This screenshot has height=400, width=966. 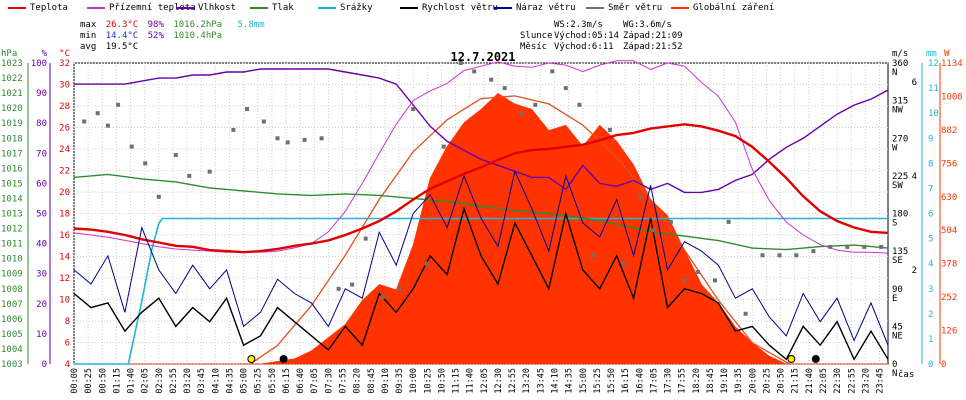 What do you see at coordinates (185, 8) in the screenshot?
I see `legend-swatch-purple` at bounding box center [185, 8].